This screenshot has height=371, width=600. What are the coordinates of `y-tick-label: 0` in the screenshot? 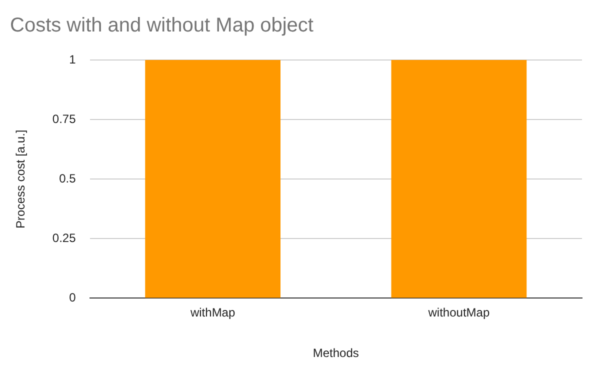 It's located at (72, 297).